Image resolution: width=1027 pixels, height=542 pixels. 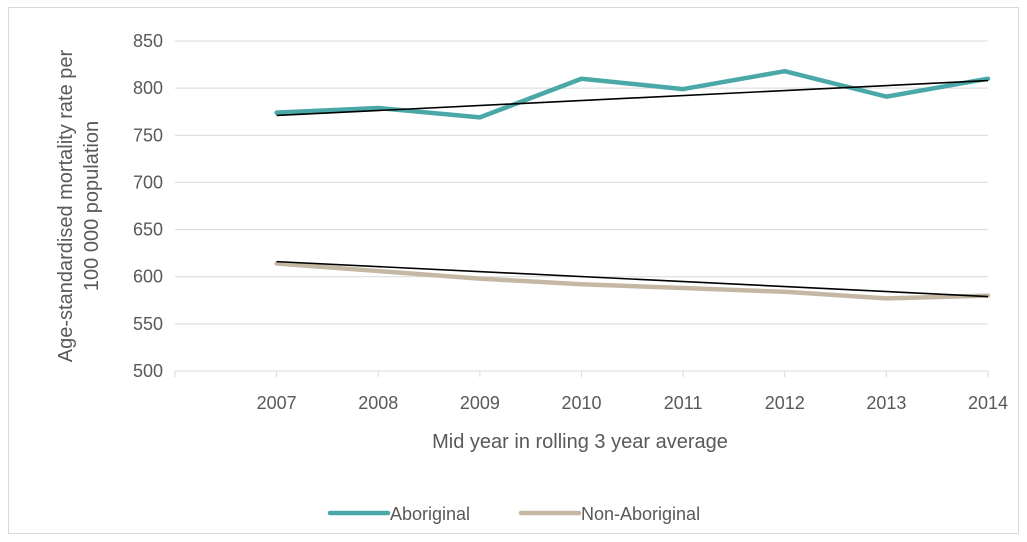 What do you see at coordinates (148, 324) in the screenshot?
I see `y-tick-label: 550` at bounding box center [148, 324].